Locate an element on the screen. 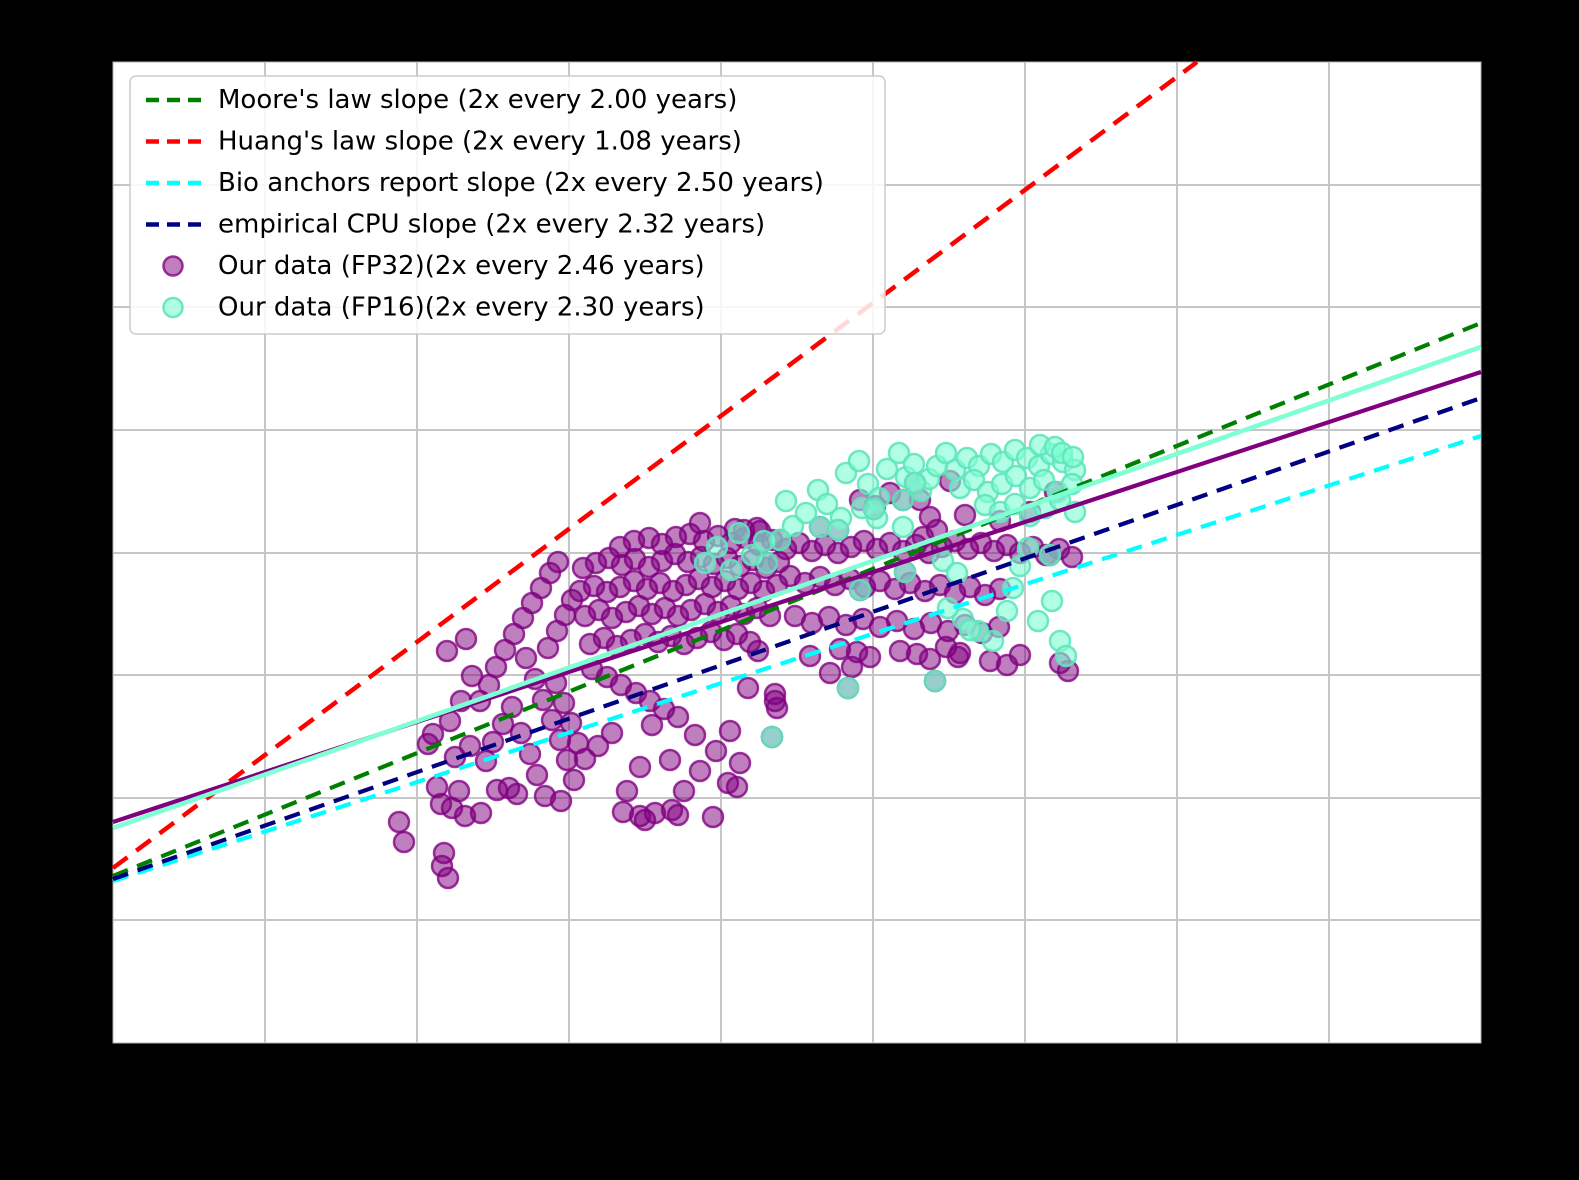  legend-box is located at coordinates (507, 205).